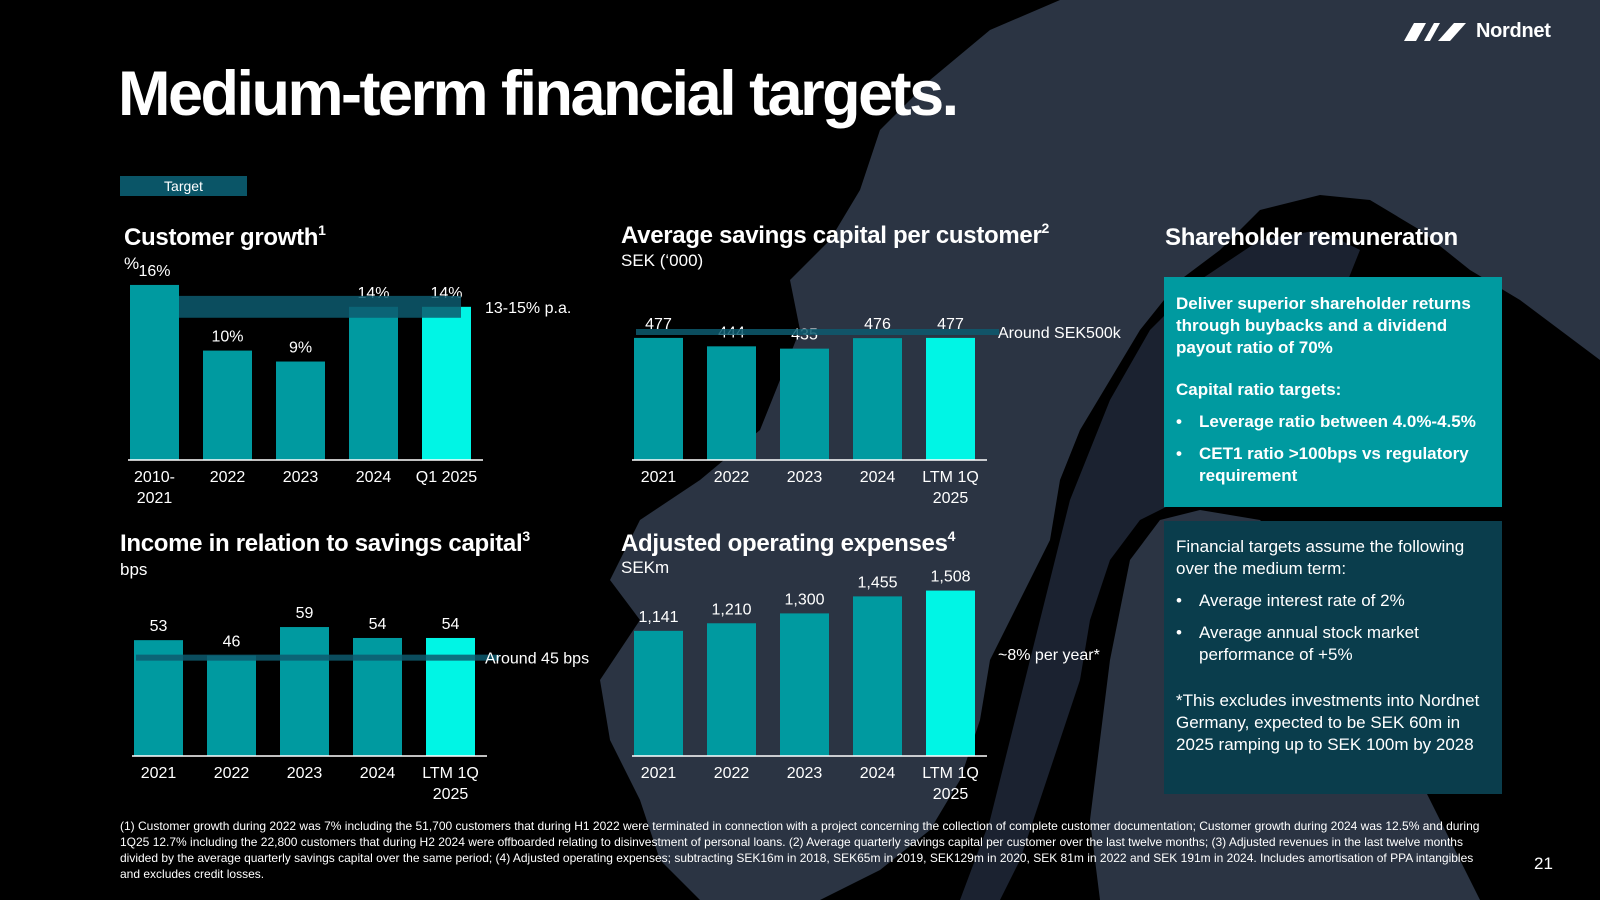  I want to click on data-label: 53, so click(159, 626).